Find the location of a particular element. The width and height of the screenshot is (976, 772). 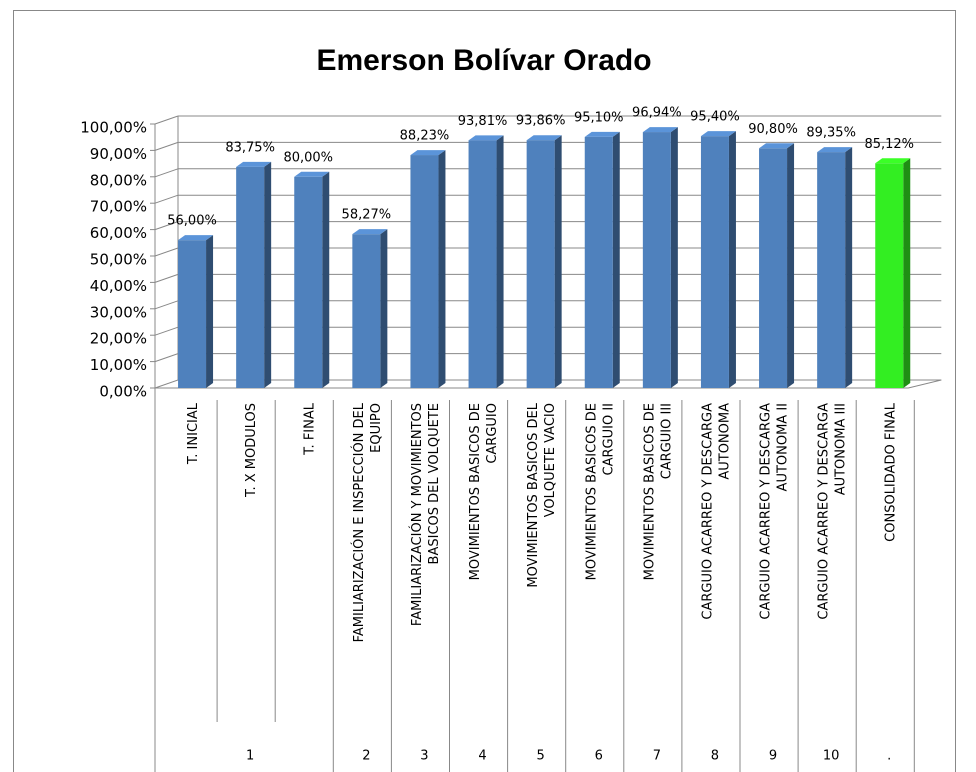

data-label: 80,00% is located at coordinates (308, 157).